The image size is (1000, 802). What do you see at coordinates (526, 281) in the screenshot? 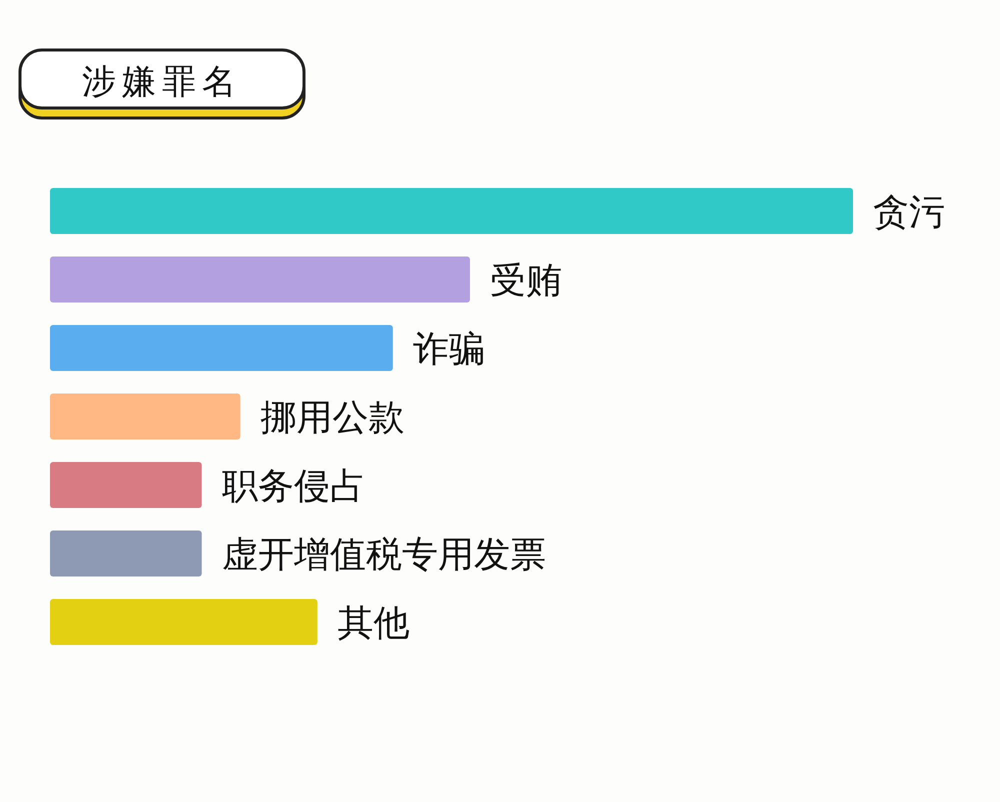
I see `y-tick-label: 受贿` at bounding box center [526, 281].